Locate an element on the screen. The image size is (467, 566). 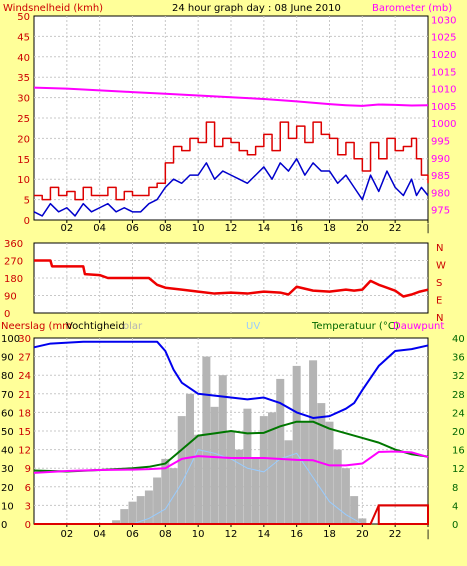
barometer-tick-label: 1025 is located at coordinates (443, 38).